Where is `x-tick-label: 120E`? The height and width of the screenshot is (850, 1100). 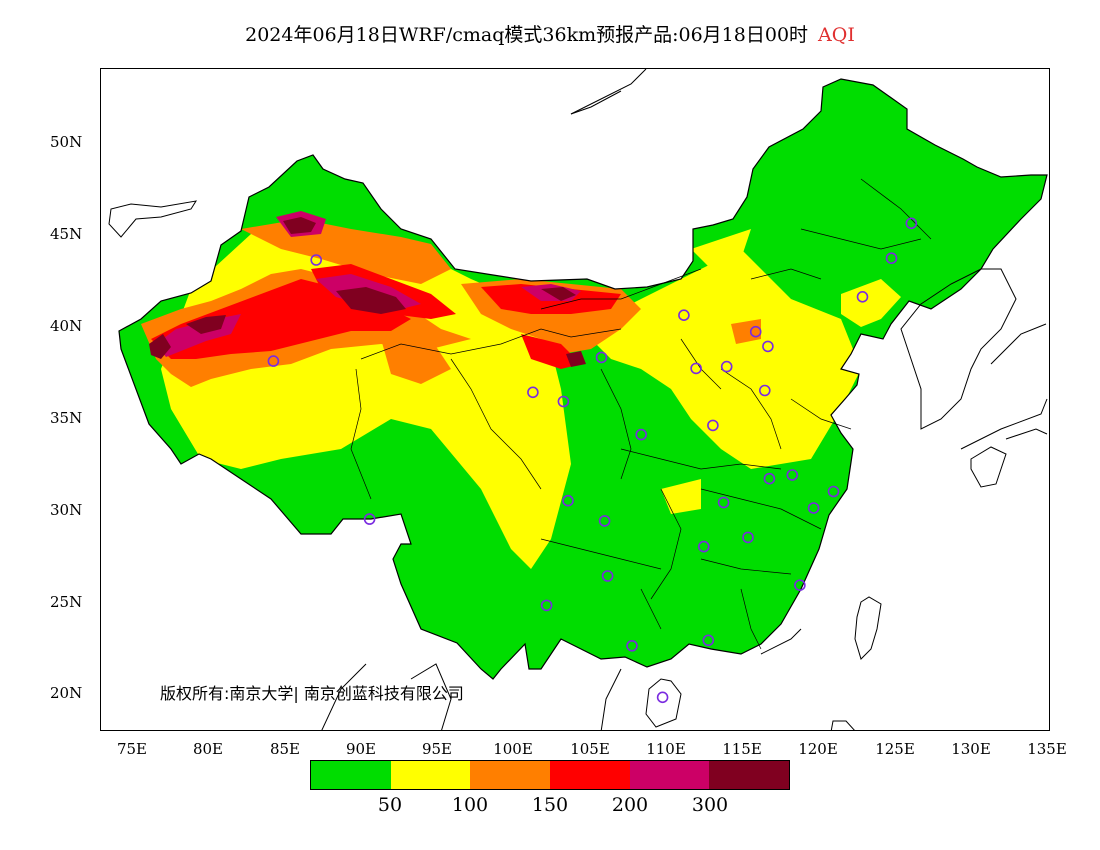
x-tick-label: 120E is located at coordinates (818, 749).